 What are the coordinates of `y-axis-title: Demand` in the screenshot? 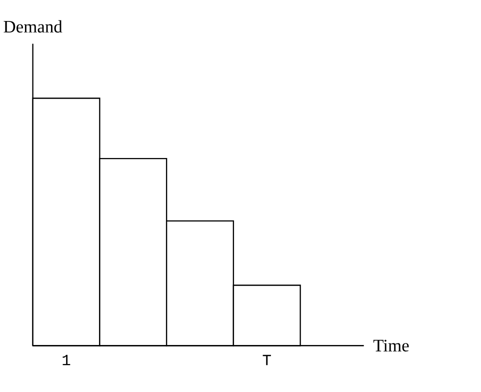 It's located at (33, 26).